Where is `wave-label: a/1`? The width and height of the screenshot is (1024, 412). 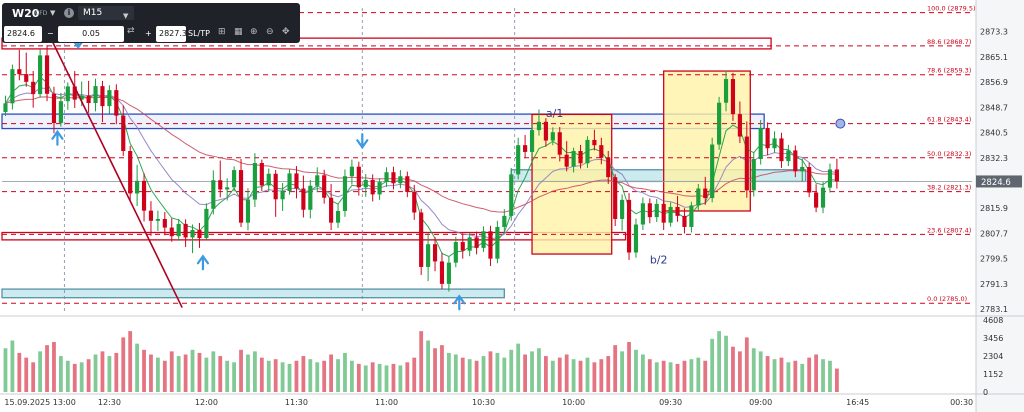
wave-label: a/1 is located at coordinates (554, 113).